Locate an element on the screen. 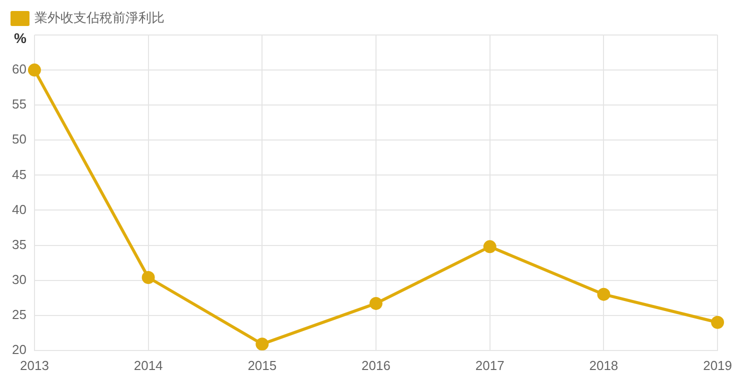 This screenshot has width=740, height=384. x-tick-label: 2017 is located at coordinates (489, 365).